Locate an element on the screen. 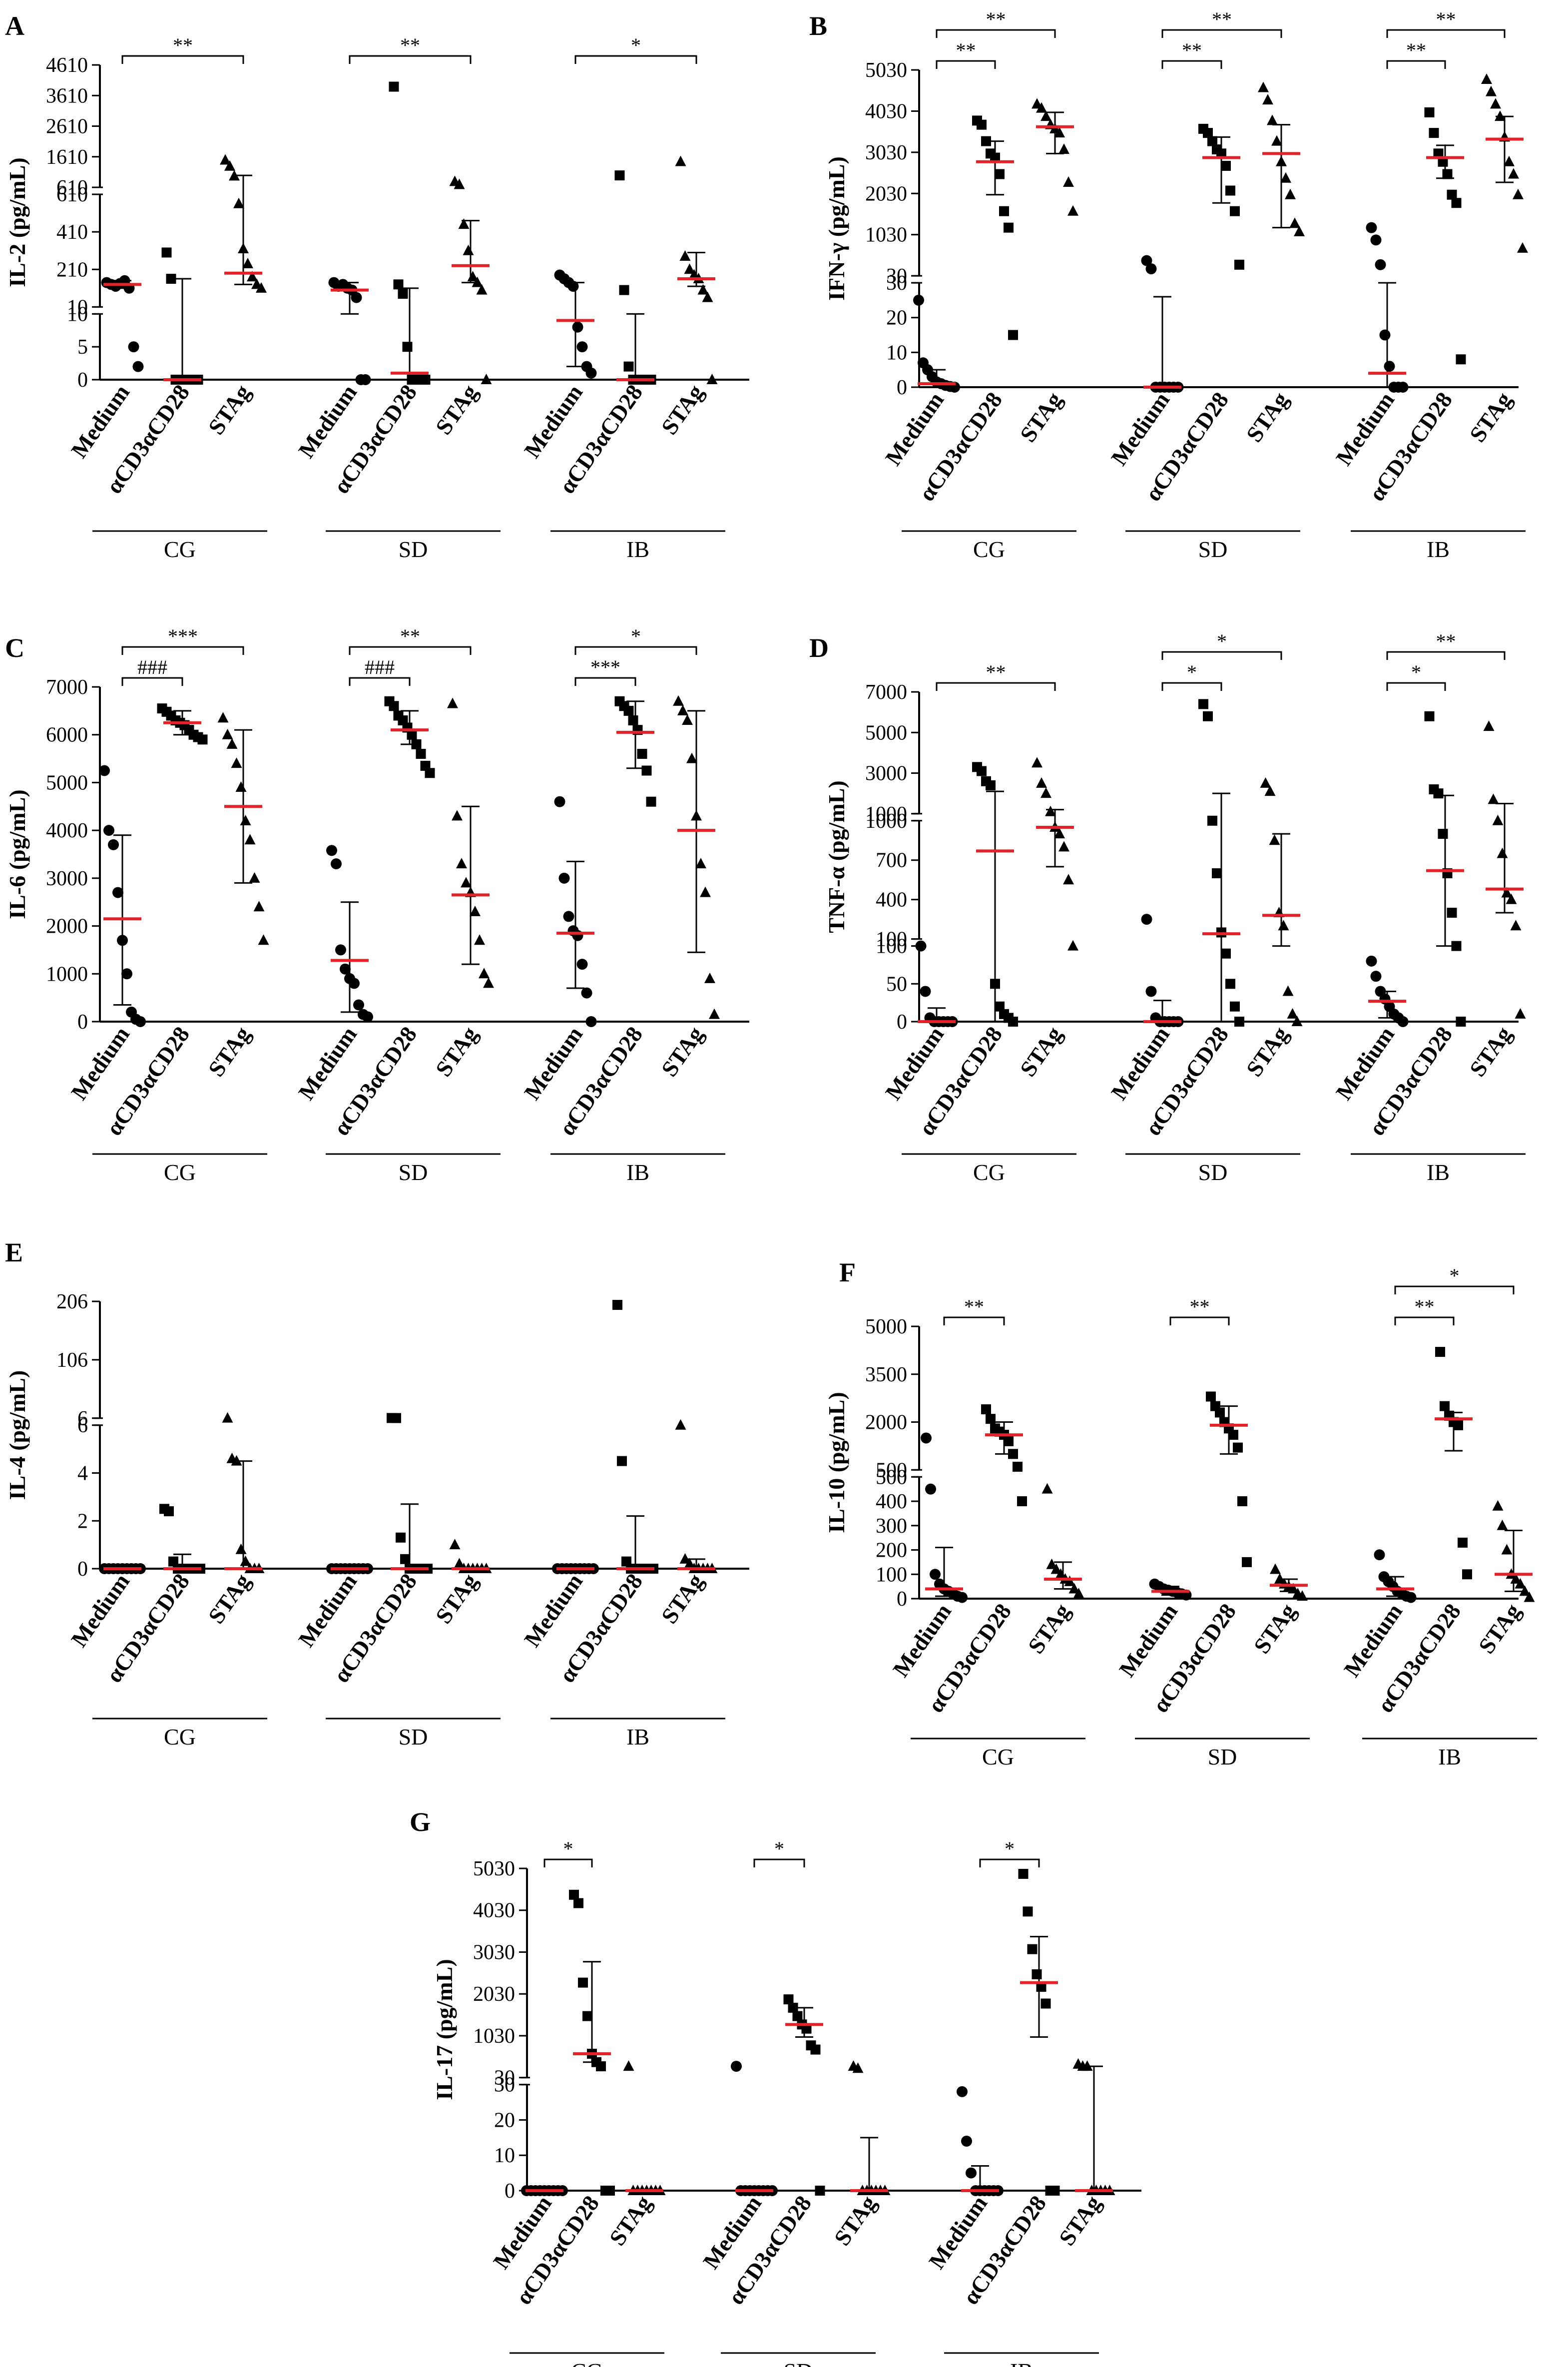  y-tick-label: 1000 is located at coordinates (886, 822).